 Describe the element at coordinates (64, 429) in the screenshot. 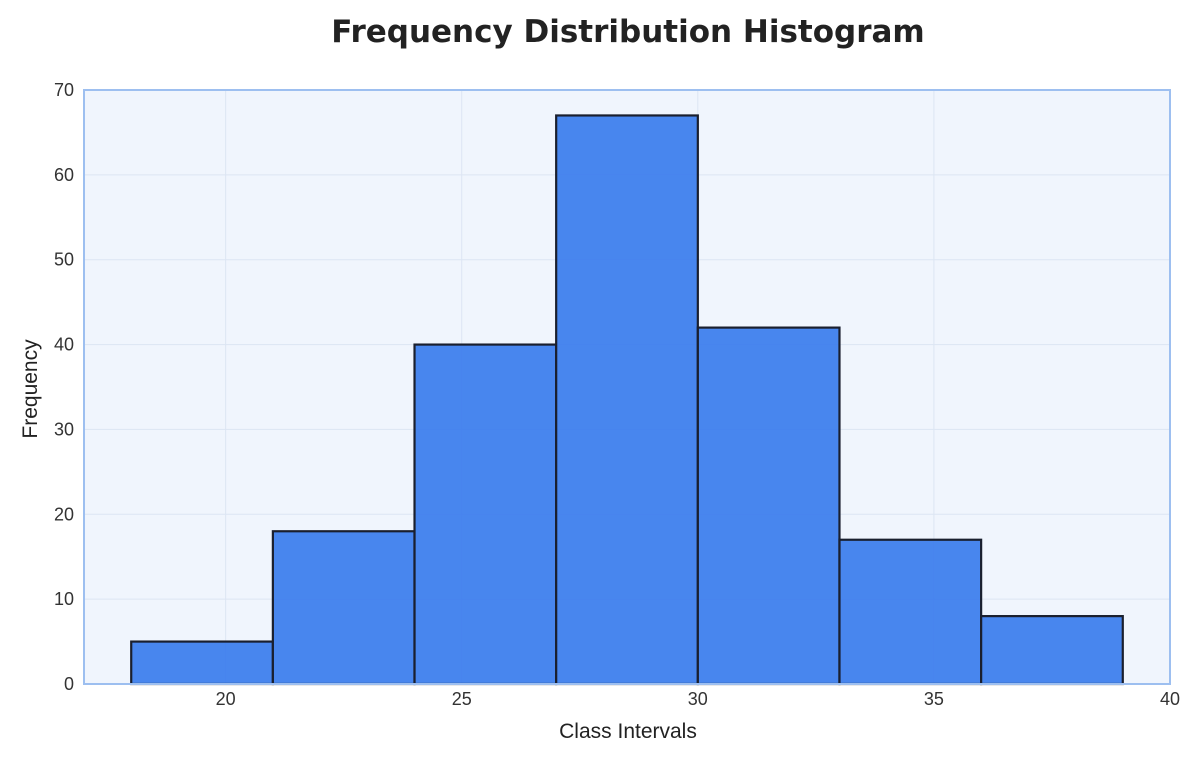

I see `y-tick-label: 30` at that location.